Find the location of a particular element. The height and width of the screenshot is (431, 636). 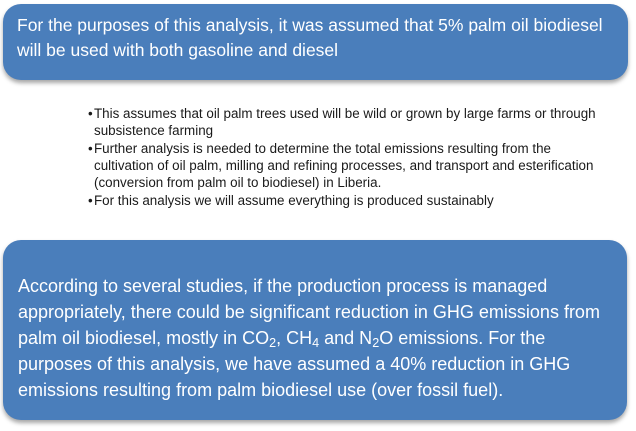

co2-subscript: 2 is located at coordinates (273, 343).